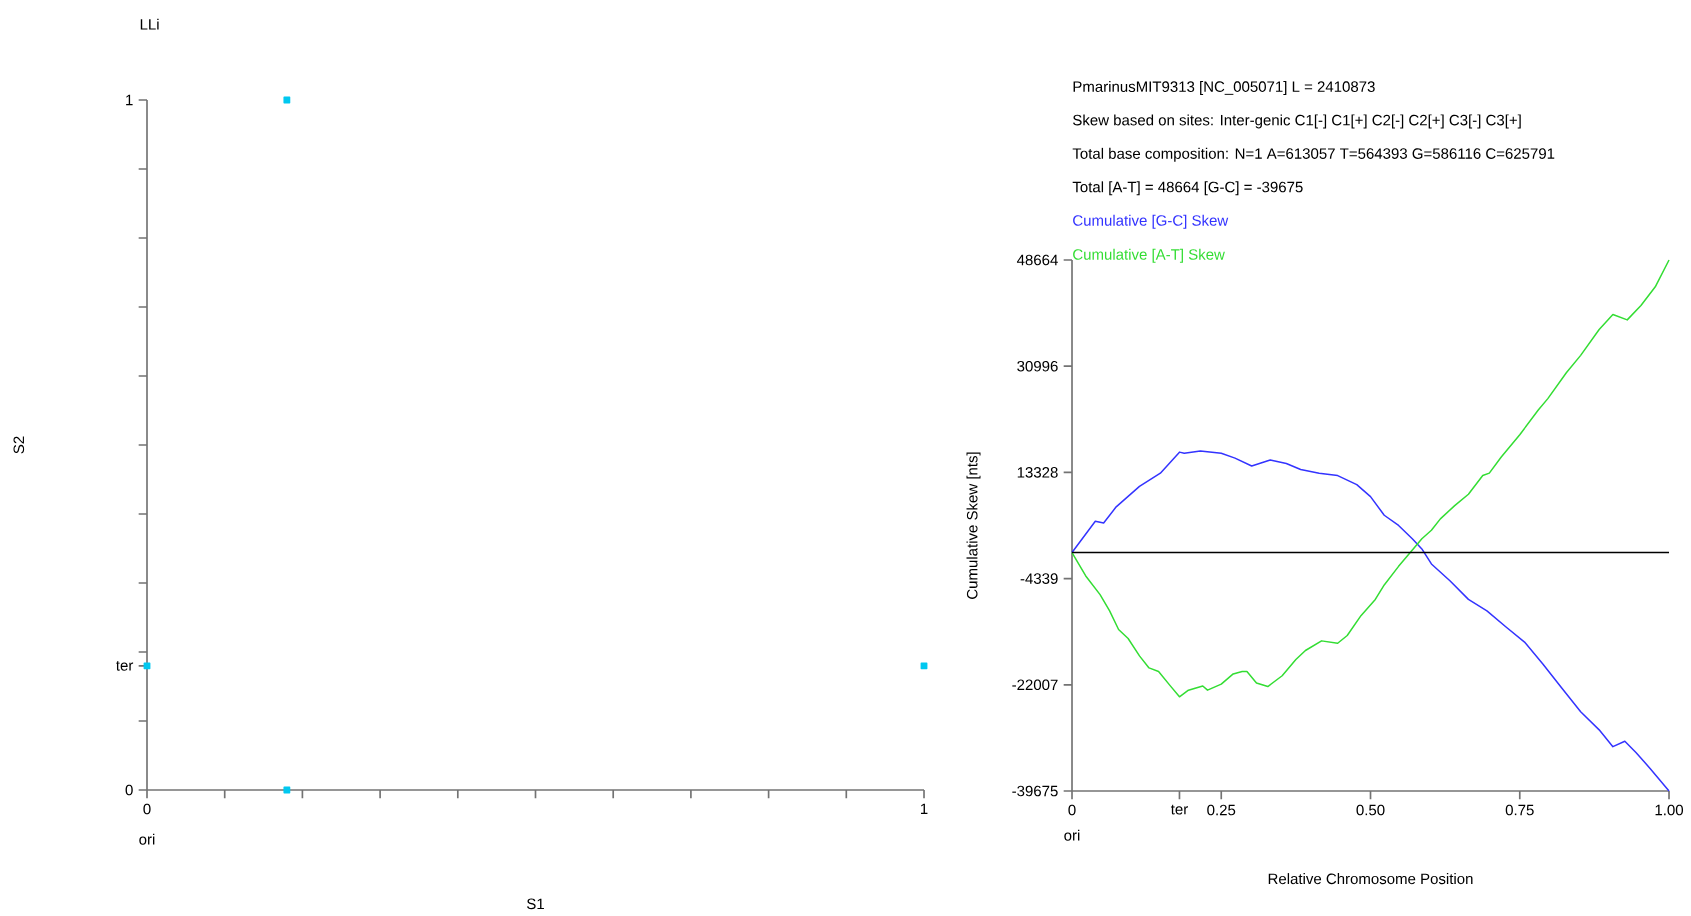 The width and height of the screenshot is (1691, 916). Describe the element at coordinates (1221, 810) in the screenshot. I see `x-tick-label: 0.25` at that location.